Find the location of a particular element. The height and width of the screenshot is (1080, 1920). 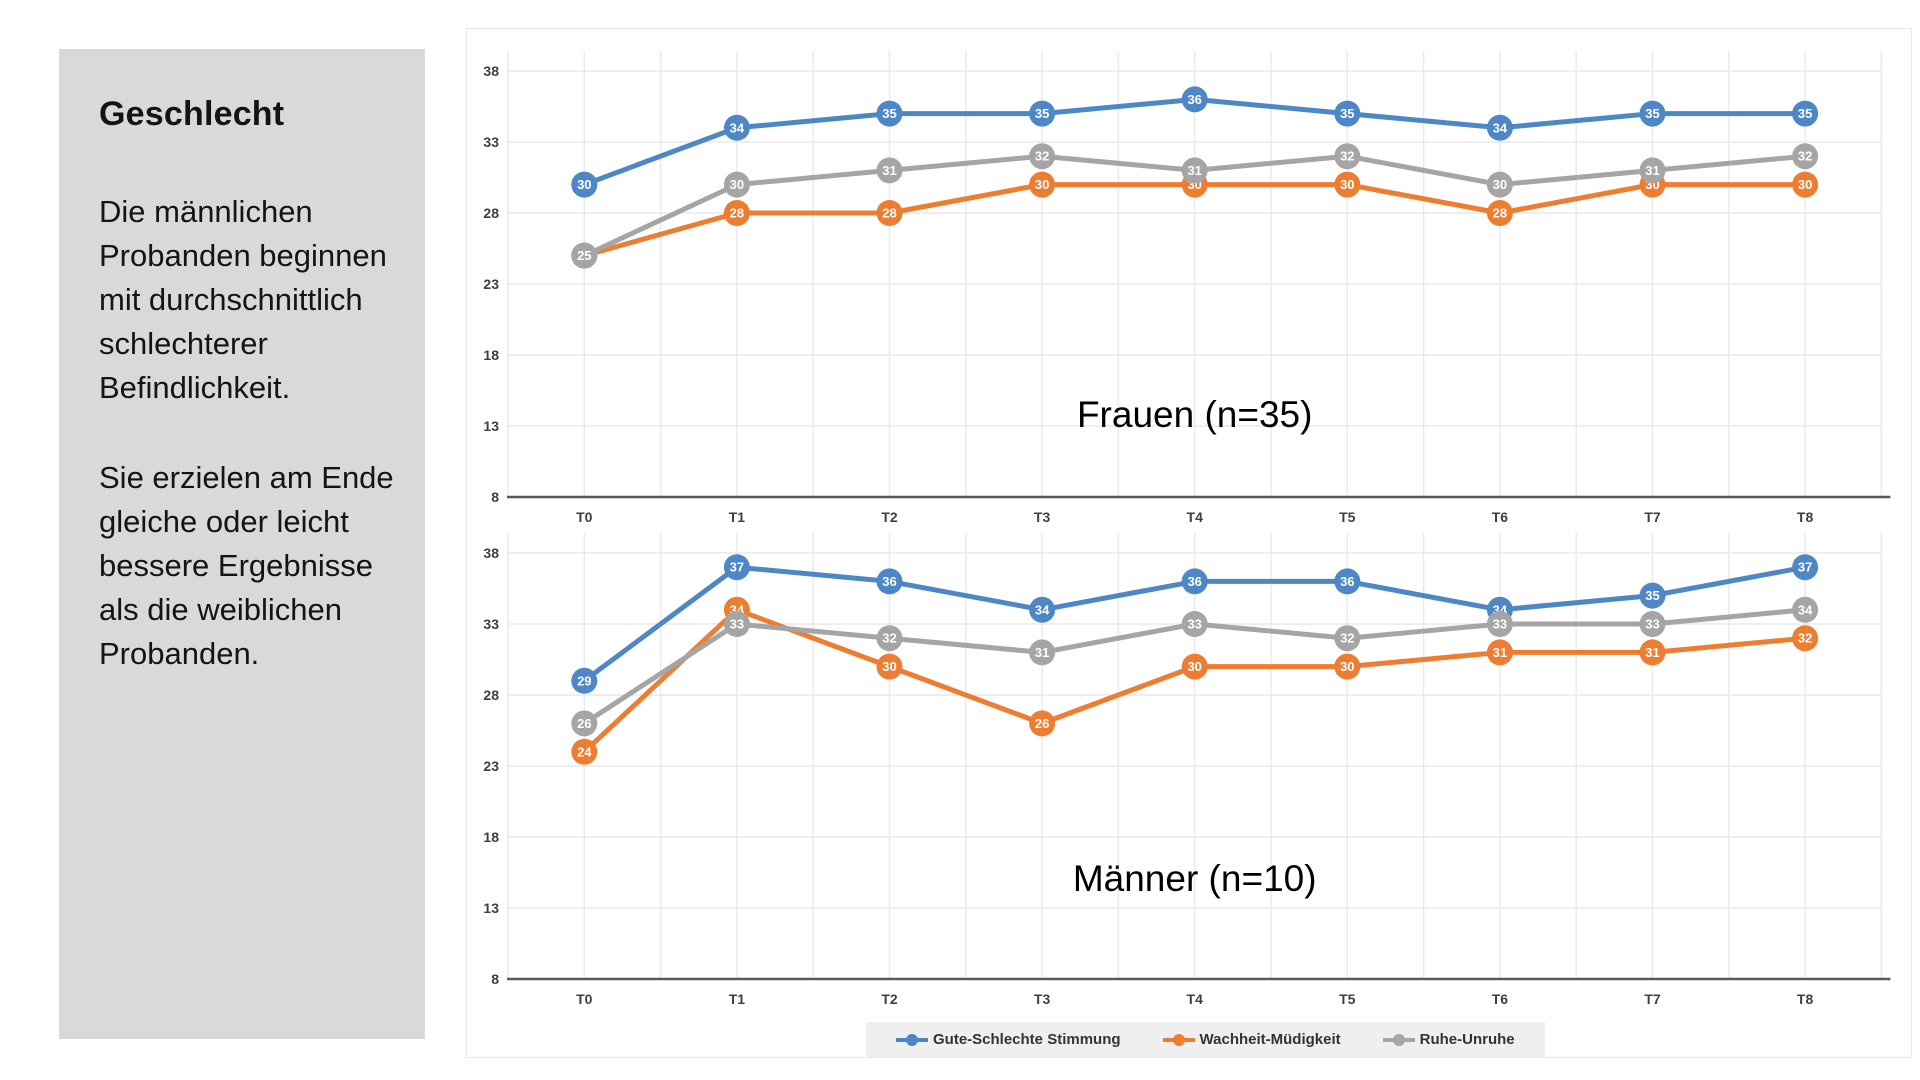

legend-item-2: Ruhe-Unruhe is located at coordinates (1448, 1039).